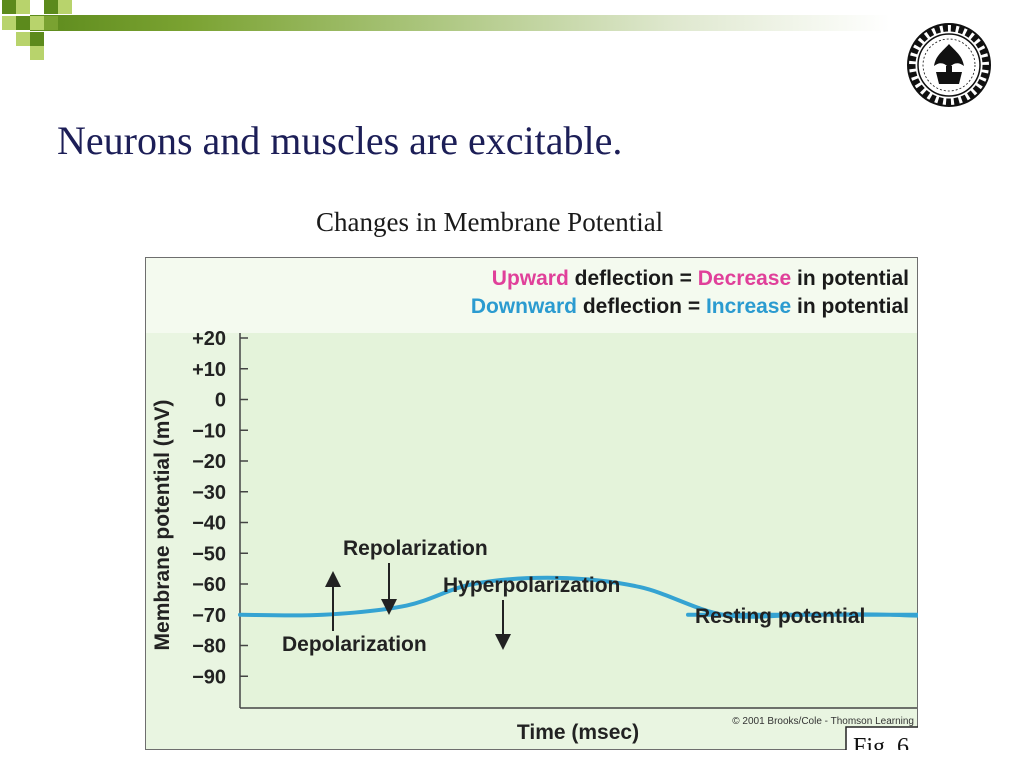 Image resolution: width=1024 pixels, height=768 pixels. I want to click on y-tick-label: −70, so click(209, 616).